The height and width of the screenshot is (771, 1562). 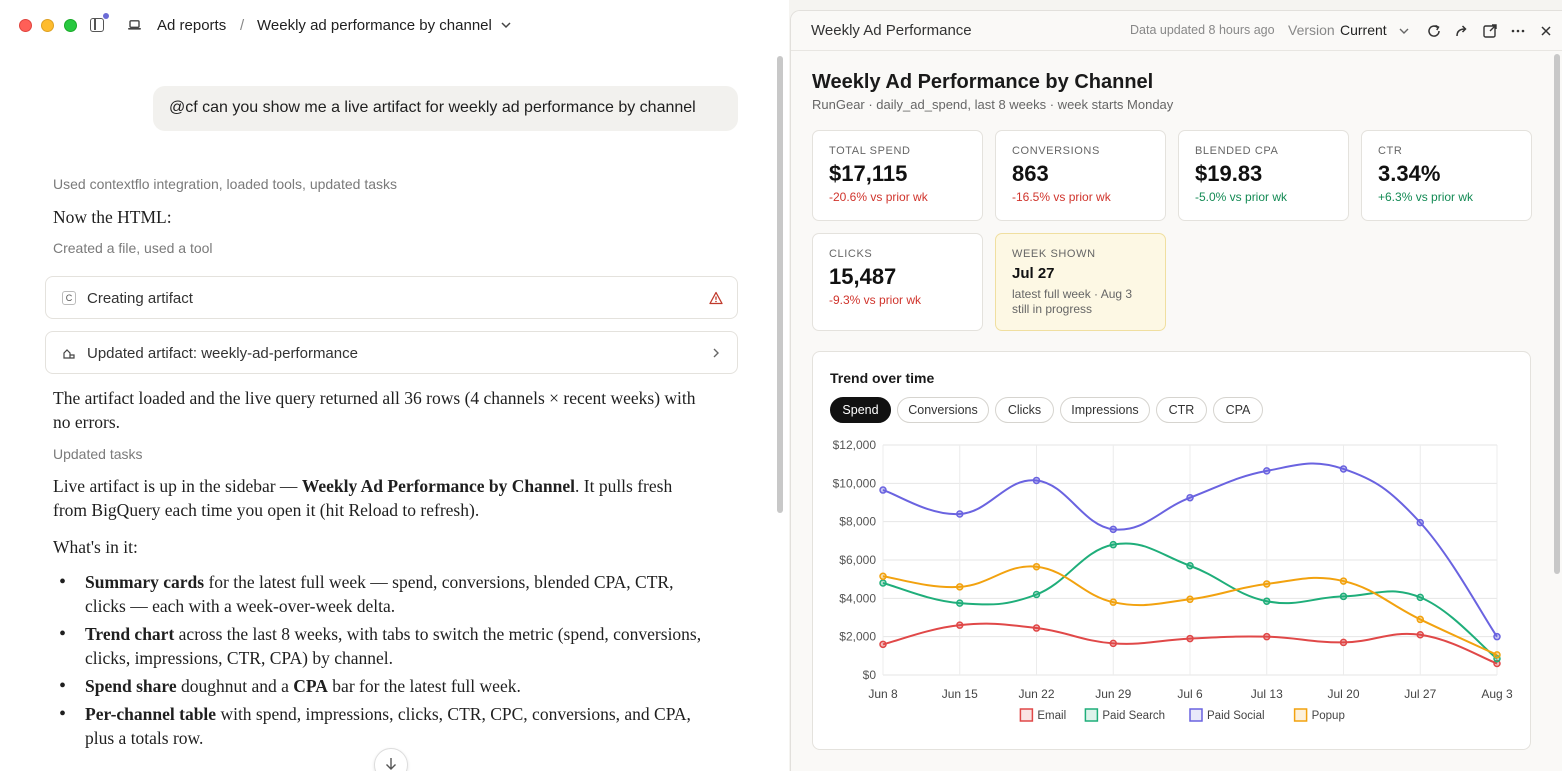 What do you see at coordinates (25, 25) in the screenshot?
I see `close-window-button` at bounding box center [25, 25].